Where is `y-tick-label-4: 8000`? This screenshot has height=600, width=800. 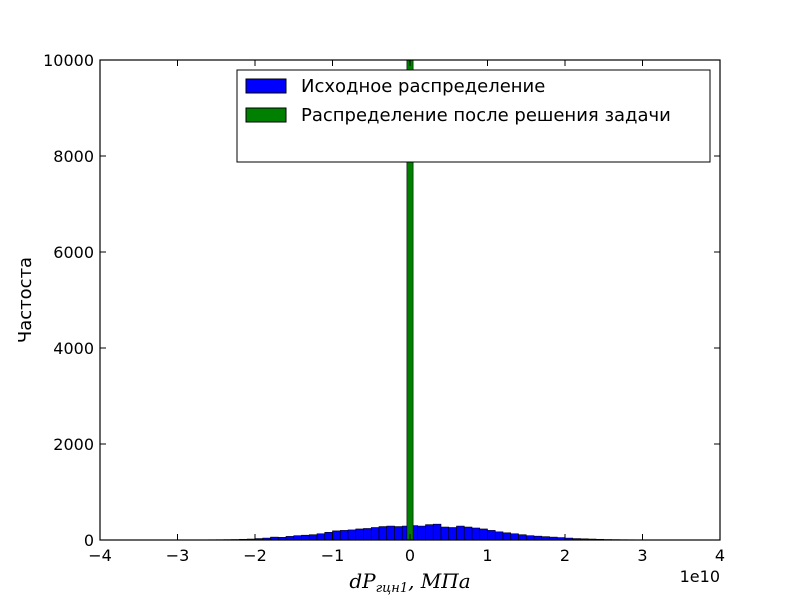
y-tick-label-4: 8000 is located at coordinates (73, 156).